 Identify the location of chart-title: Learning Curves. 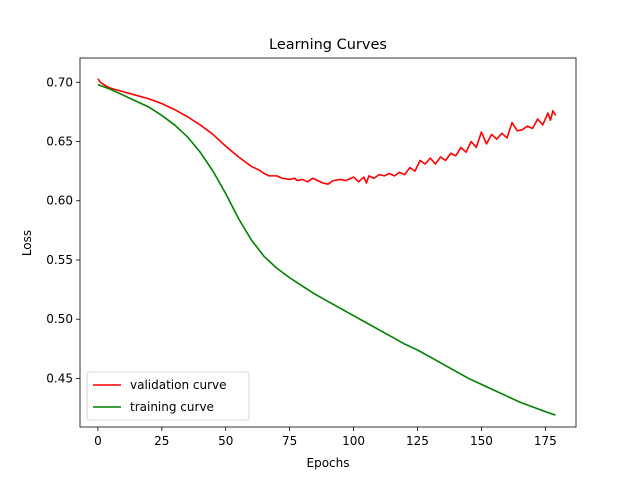
(328, 45).